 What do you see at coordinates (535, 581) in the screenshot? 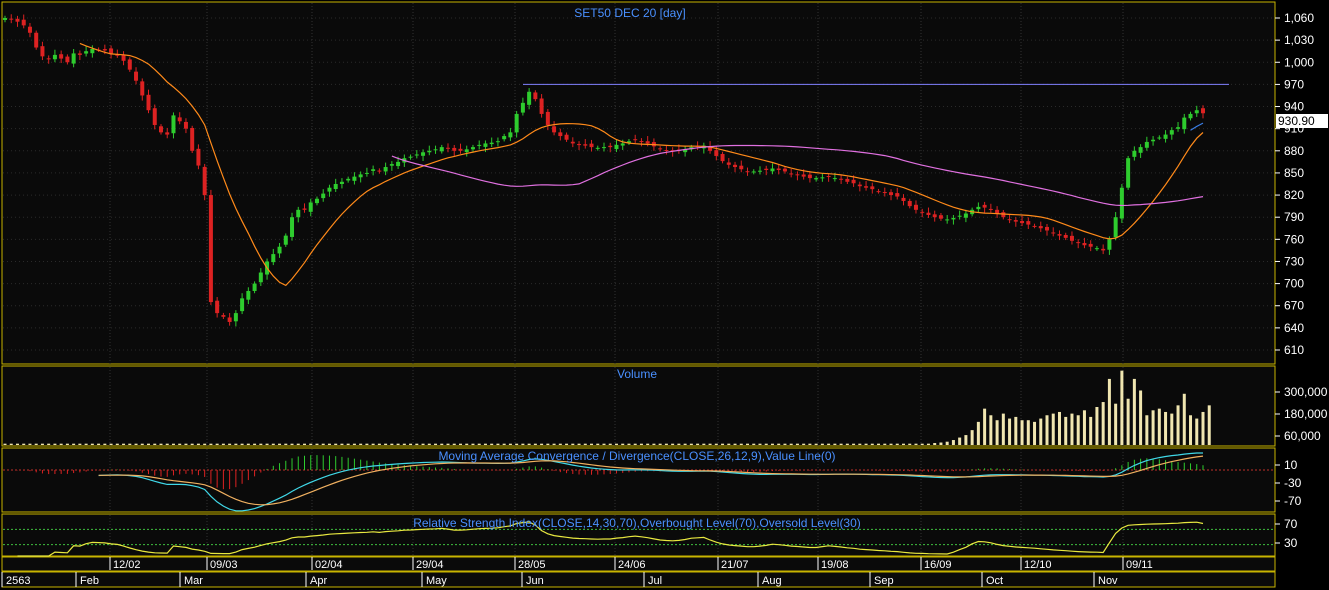
I see `month-label: Jun` at bounding box center [535, 581].